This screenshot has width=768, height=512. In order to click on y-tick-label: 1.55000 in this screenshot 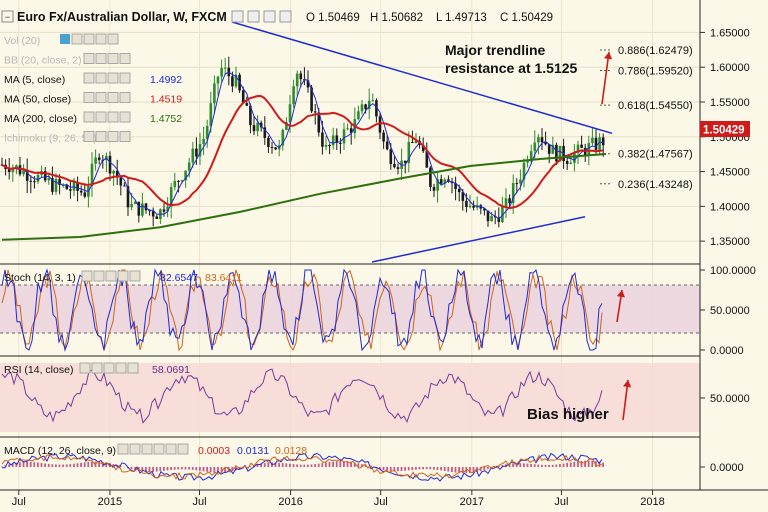, I will do `click(730, 103)`.